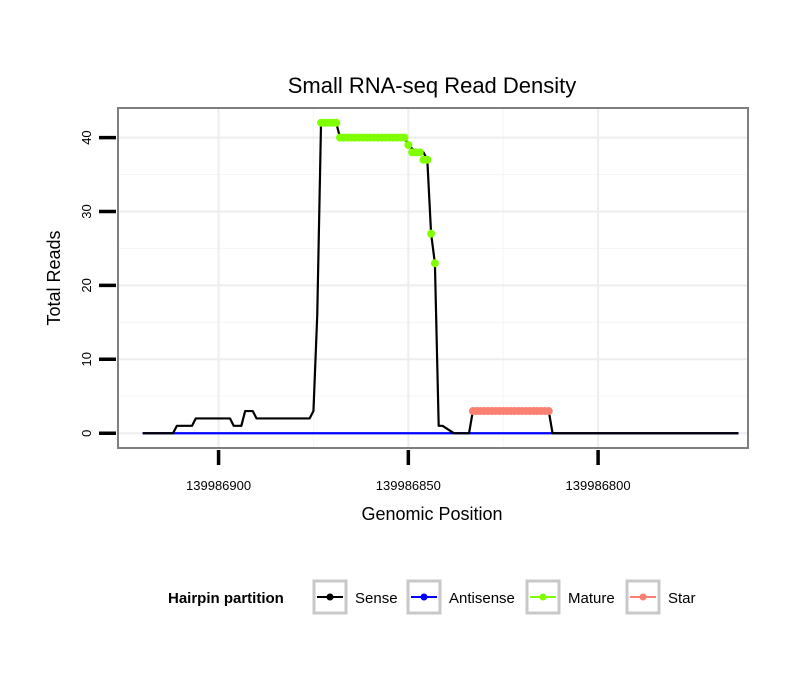 The image size is (810, 690). What do you see at coordinates (86, 359) in the screenshot?
I see `y-tick-label: 10` at bounding box center [86, 359].